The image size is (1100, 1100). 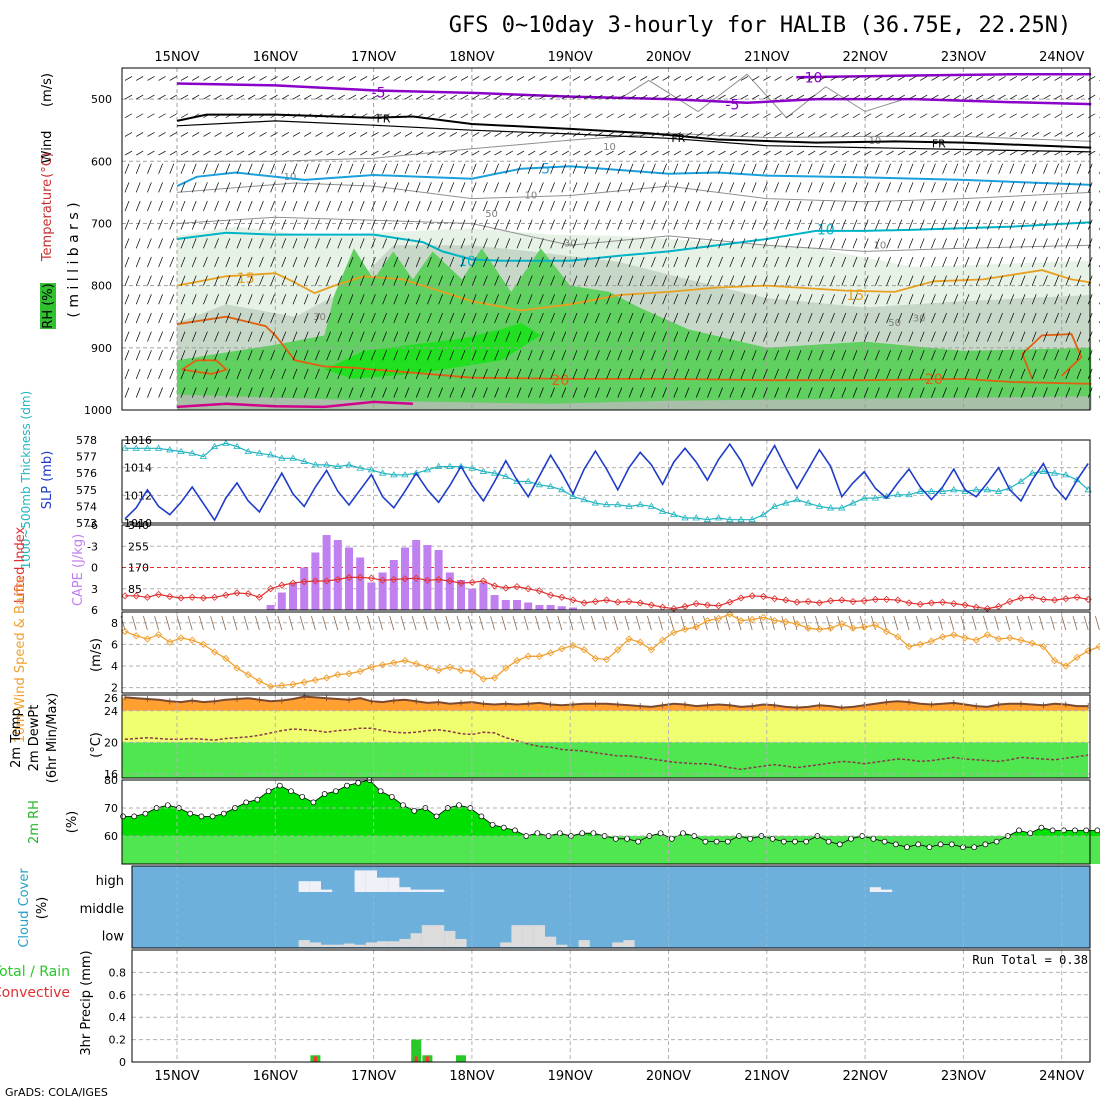 What do you see at coordinates (337, 575) in the screenshot?
I see `cape-bar` at bounding box center [337, 575].